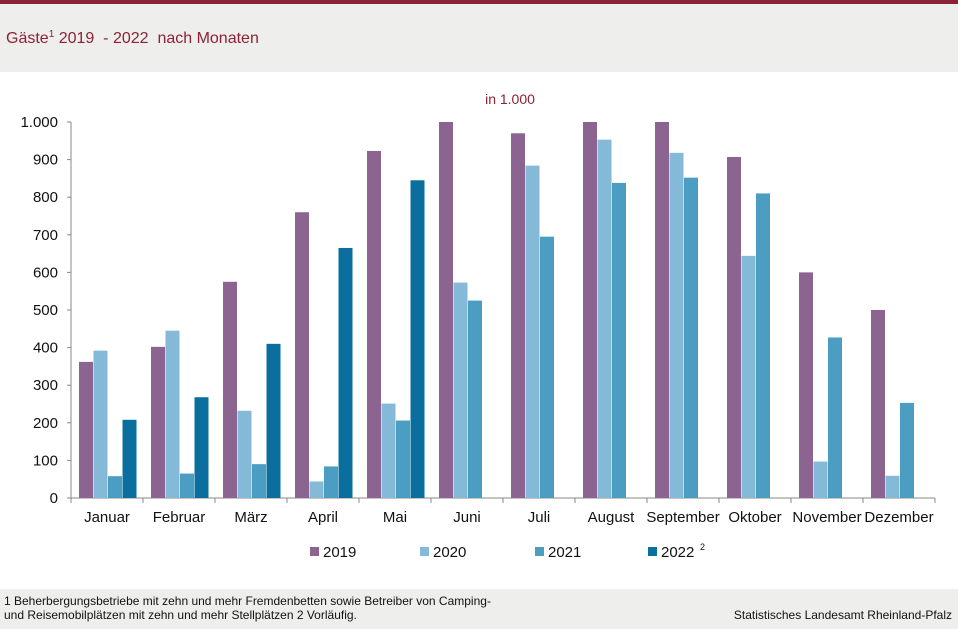 Image resolution: width=958 pixels, height=629 pixels. I want to click on y-tick-label: 1.000, so click(39, 122).